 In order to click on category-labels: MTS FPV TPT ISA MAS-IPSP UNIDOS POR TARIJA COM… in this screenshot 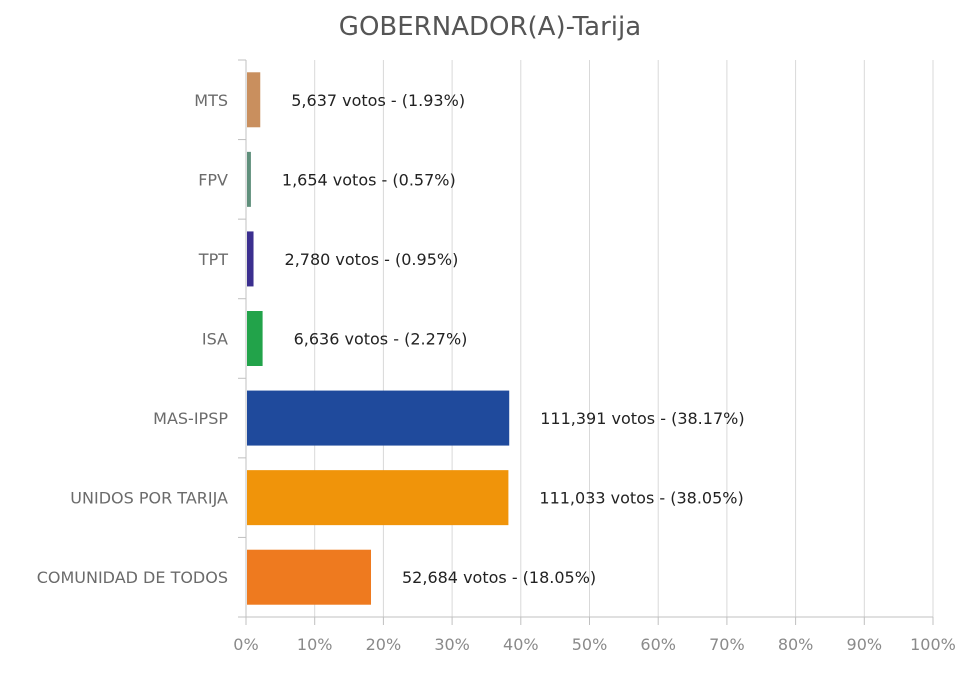, I will do `click(133, 339)`.